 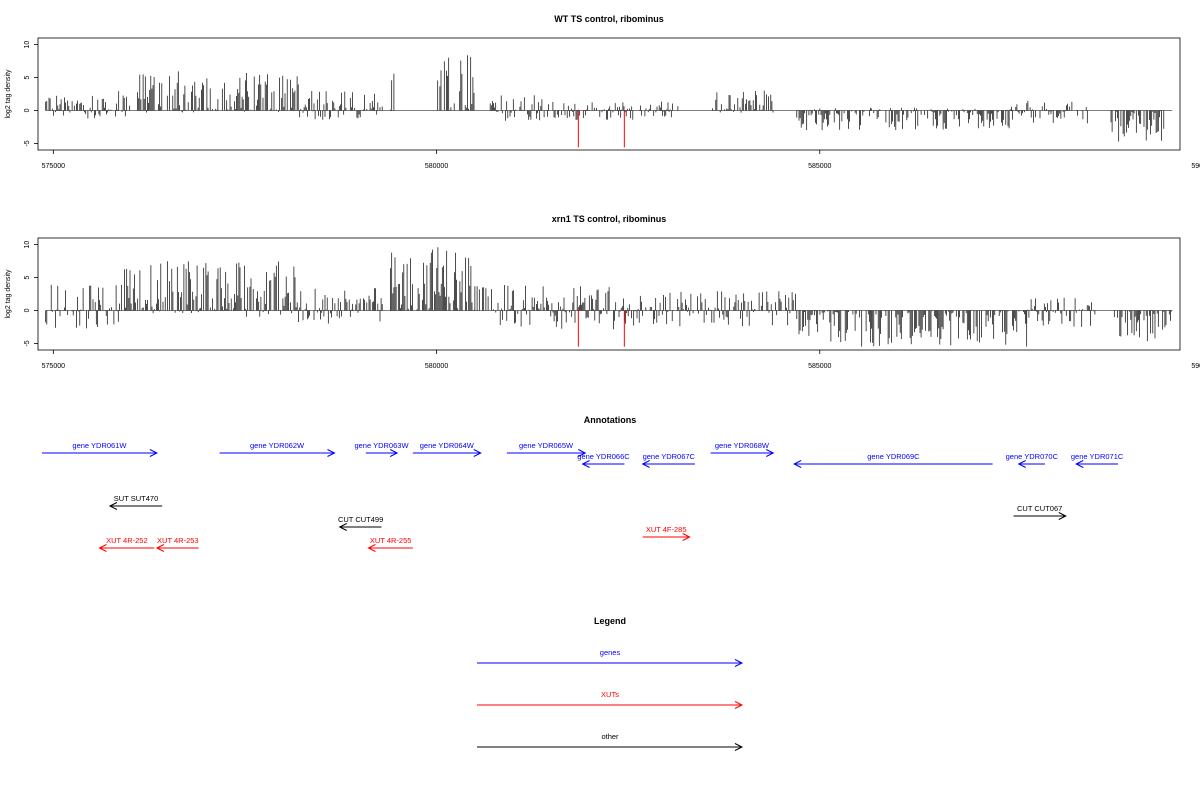 What do you see at coordinates (666, 529) in the screenshot?
I see `annotation-label: XUT 4F-285` at bounding box center [666, 529].